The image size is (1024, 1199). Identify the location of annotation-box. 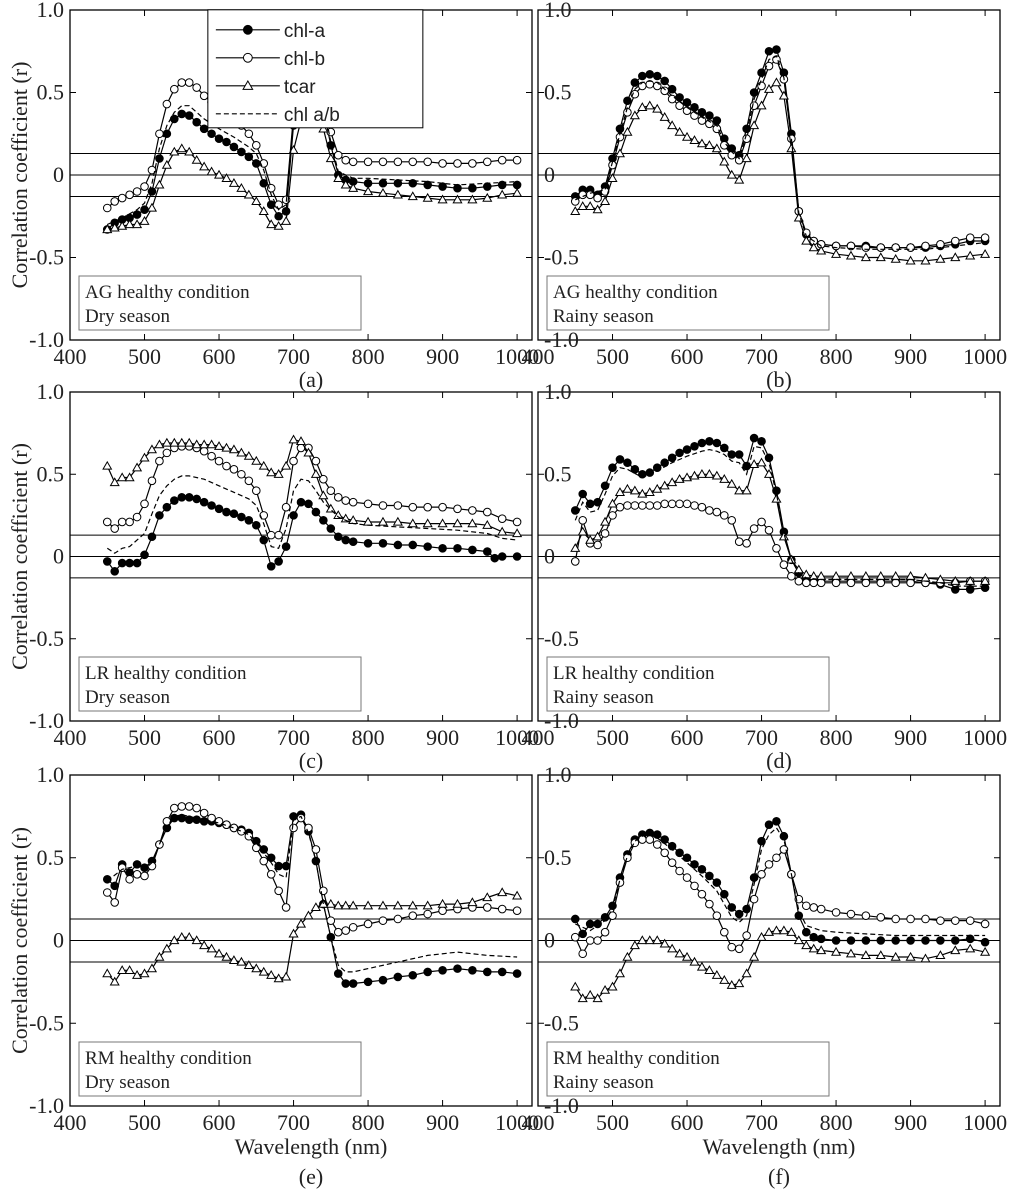
(688, 303).